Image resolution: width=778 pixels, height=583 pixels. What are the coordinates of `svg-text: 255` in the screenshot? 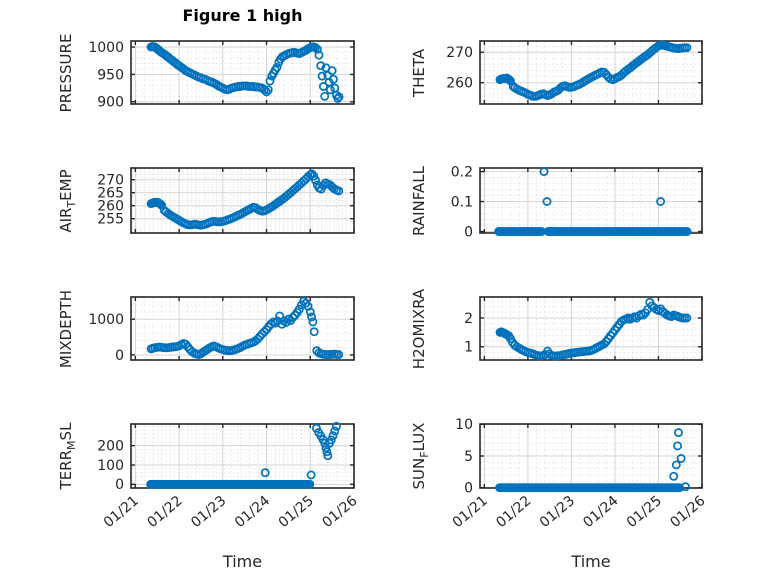 It's located at (110, 220).